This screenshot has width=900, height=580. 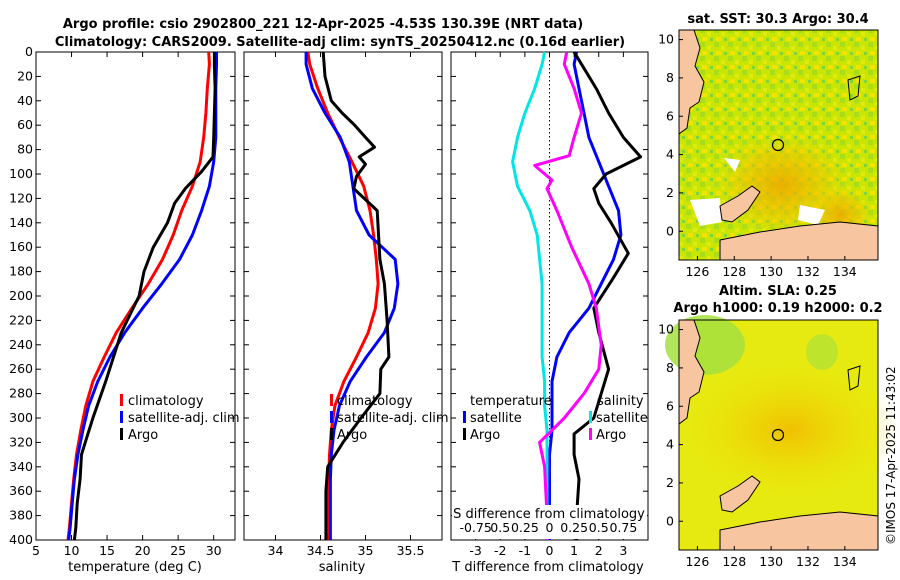 I want to click on sst-cloud-gaps, so click(x=757, y=192).